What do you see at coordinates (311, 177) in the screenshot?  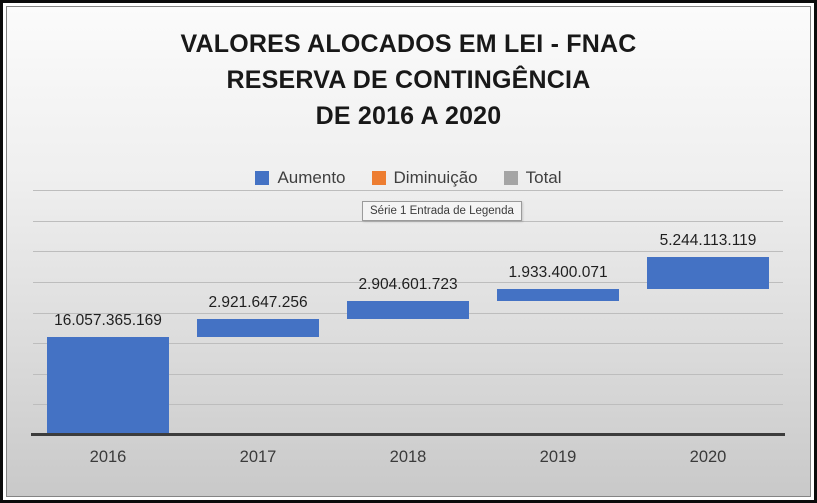 I see `legend-label-aumento: Aumento` at bounding box center [311, 177].